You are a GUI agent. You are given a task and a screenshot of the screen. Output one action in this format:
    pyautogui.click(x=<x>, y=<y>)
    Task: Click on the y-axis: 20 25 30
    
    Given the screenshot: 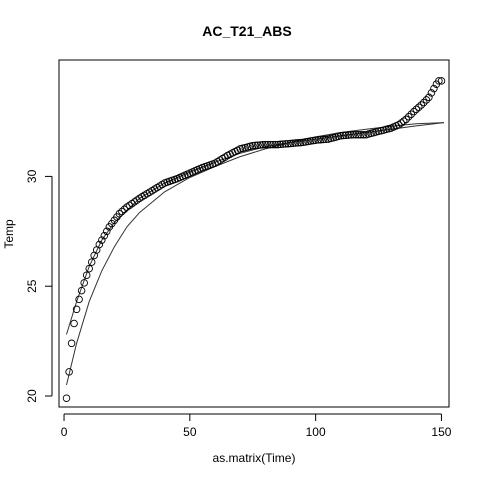 What is the action you would take?
    pyautogui.click(x=39, y=286)
    